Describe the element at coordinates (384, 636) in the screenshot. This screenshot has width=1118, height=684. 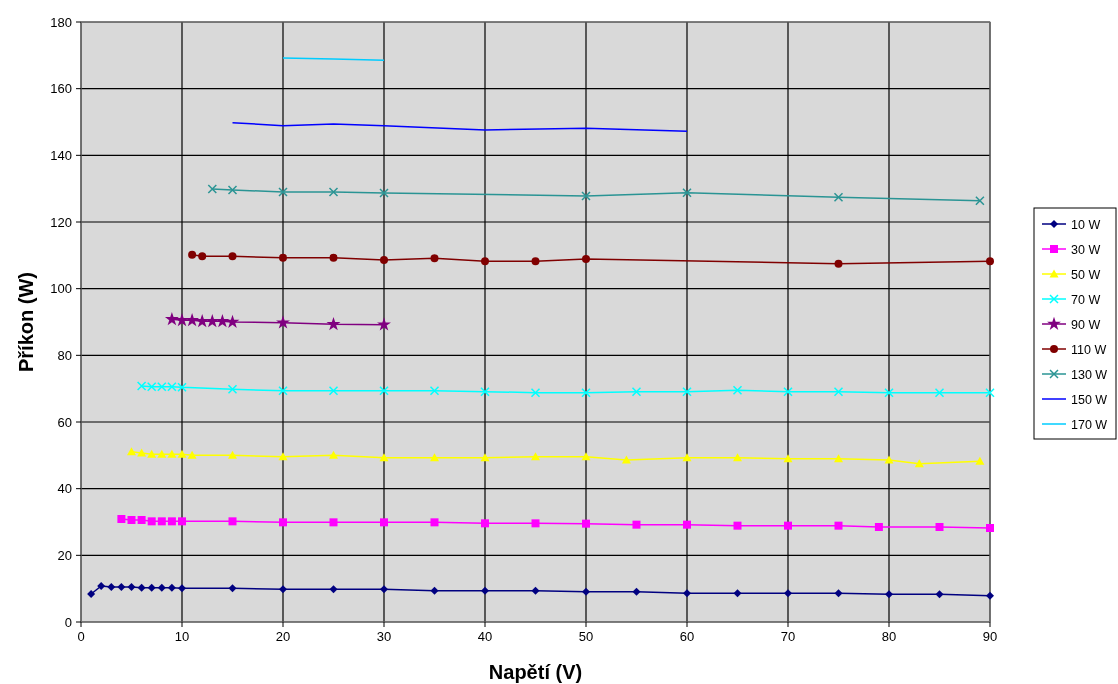
I see `x-tick-label: 30` at that location.